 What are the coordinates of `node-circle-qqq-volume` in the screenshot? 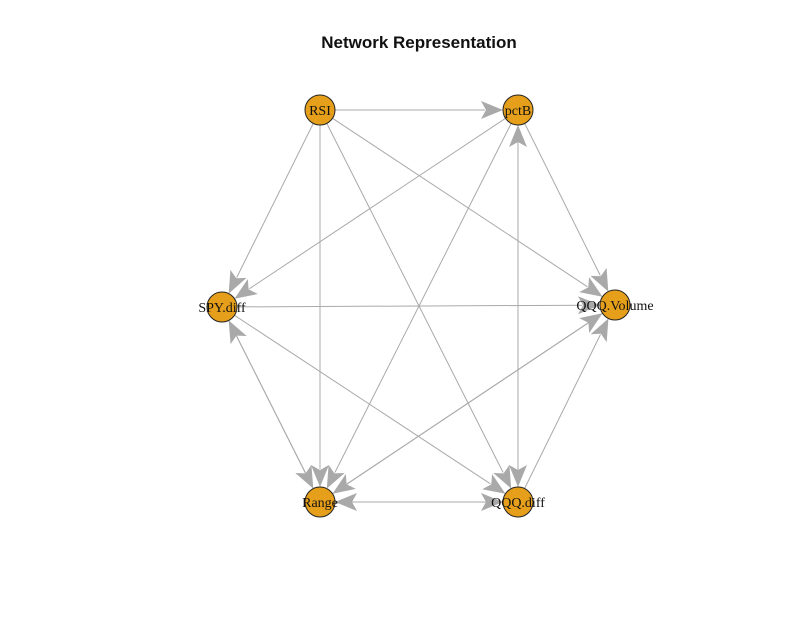 It's located at (615, 305).